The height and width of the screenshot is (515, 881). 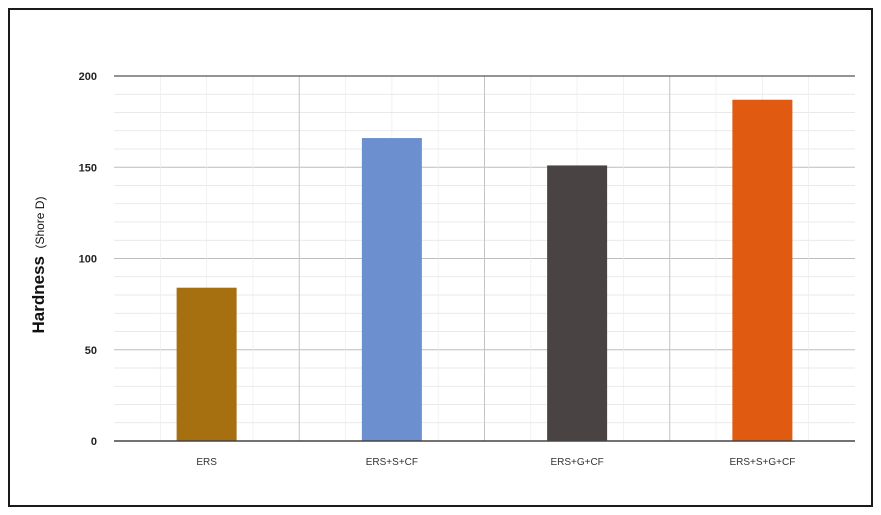 I want to click on bar-ers-s-g-cf, so click(x=762, y=270).